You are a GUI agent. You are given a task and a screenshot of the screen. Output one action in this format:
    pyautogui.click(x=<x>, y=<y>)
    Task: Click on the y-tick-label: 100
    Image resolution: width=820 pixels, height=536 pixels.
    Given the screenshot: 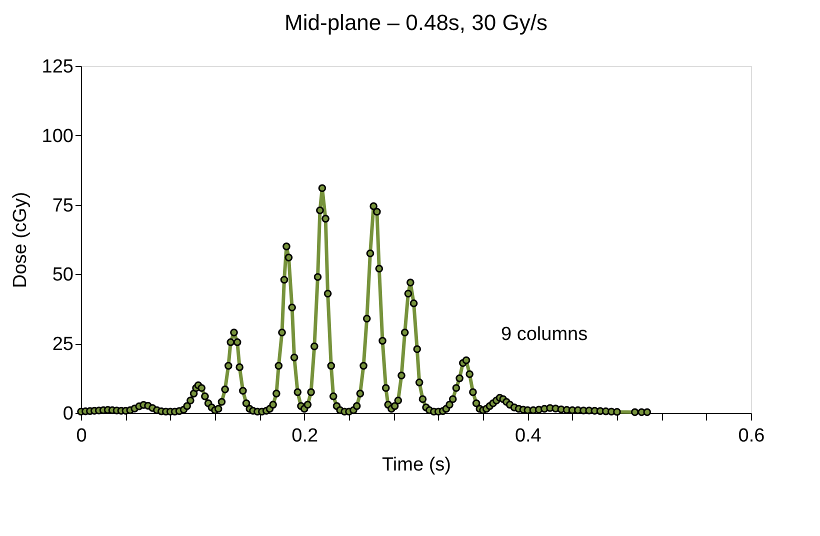 What is the action you would take?
    pyautogui.click(x=58, y=136)
    